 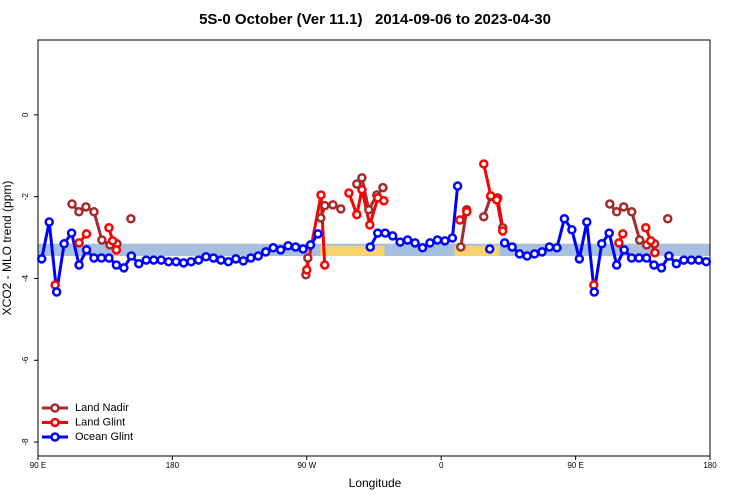 What do you see at coordinates (306, 465) in the screenshot?
I see `x-tick-label: 90 W` at bounding box center [306, 465].